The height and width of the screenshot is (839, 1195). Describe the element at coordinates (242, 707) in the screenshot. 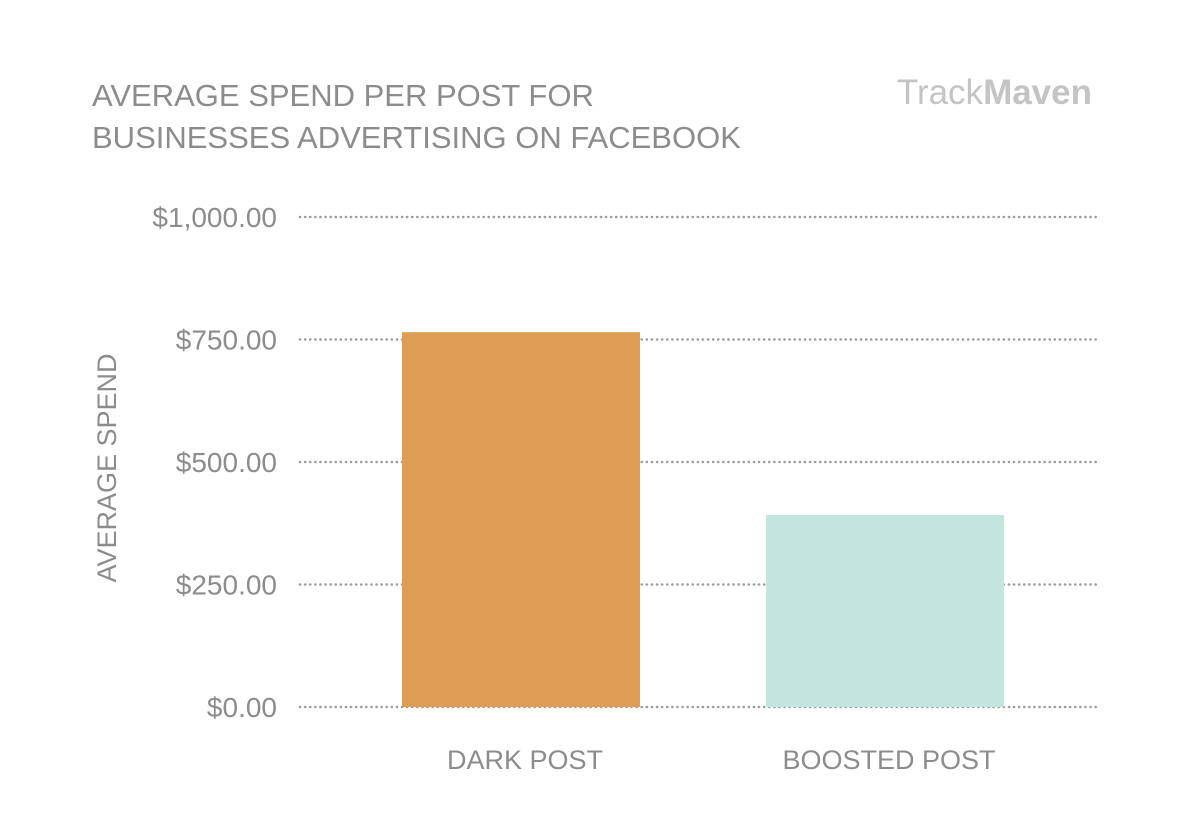

I see `y-tick-label: $0.00` at that location.